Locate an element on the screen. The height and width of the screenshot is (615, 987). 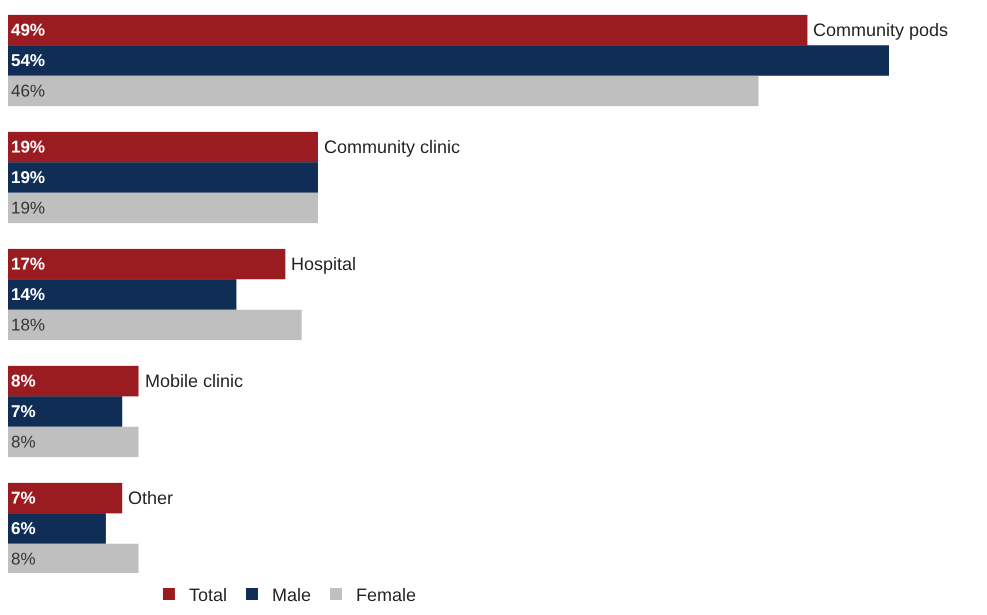
data-label: 54% is located at coordinates (28, 60).